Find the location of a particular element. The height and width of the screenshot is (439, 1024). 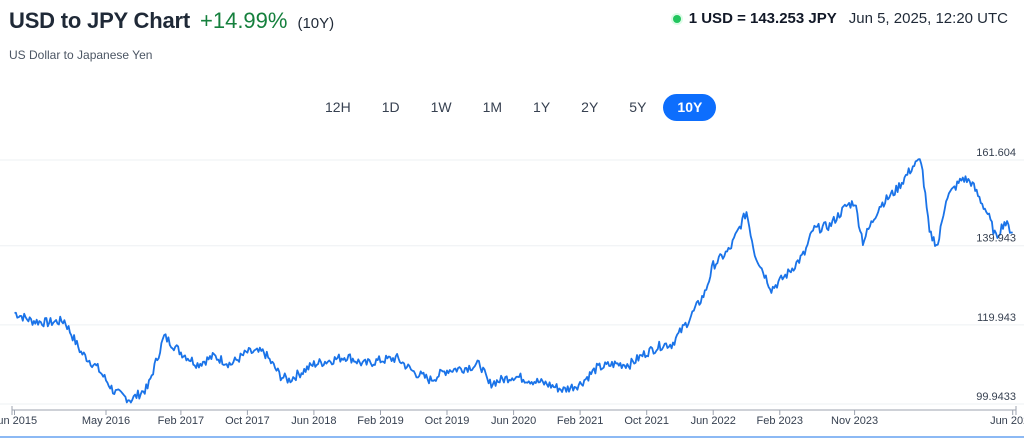

period-label: (10Y) is located at coordinates (316, 23).